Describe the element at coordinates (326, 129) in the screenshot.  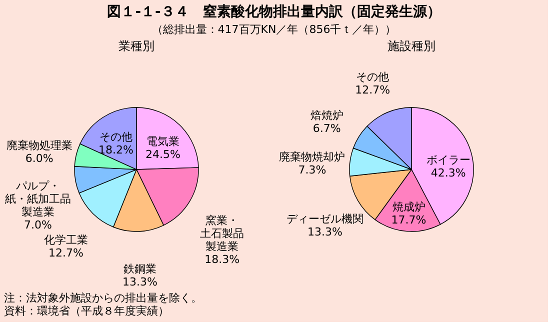
I see `data-label: 6.7%` at that location.